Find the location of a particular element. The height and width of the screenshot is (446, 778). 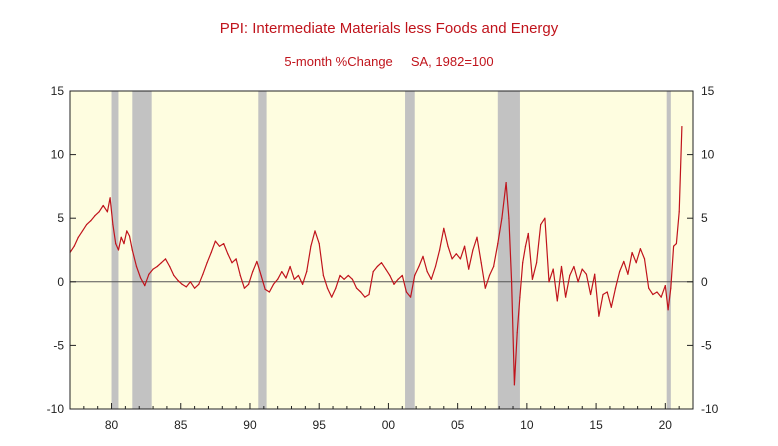

x-axis: 80 85 90 95 00 05 10 15 20 is located at coordinates (381, 417).